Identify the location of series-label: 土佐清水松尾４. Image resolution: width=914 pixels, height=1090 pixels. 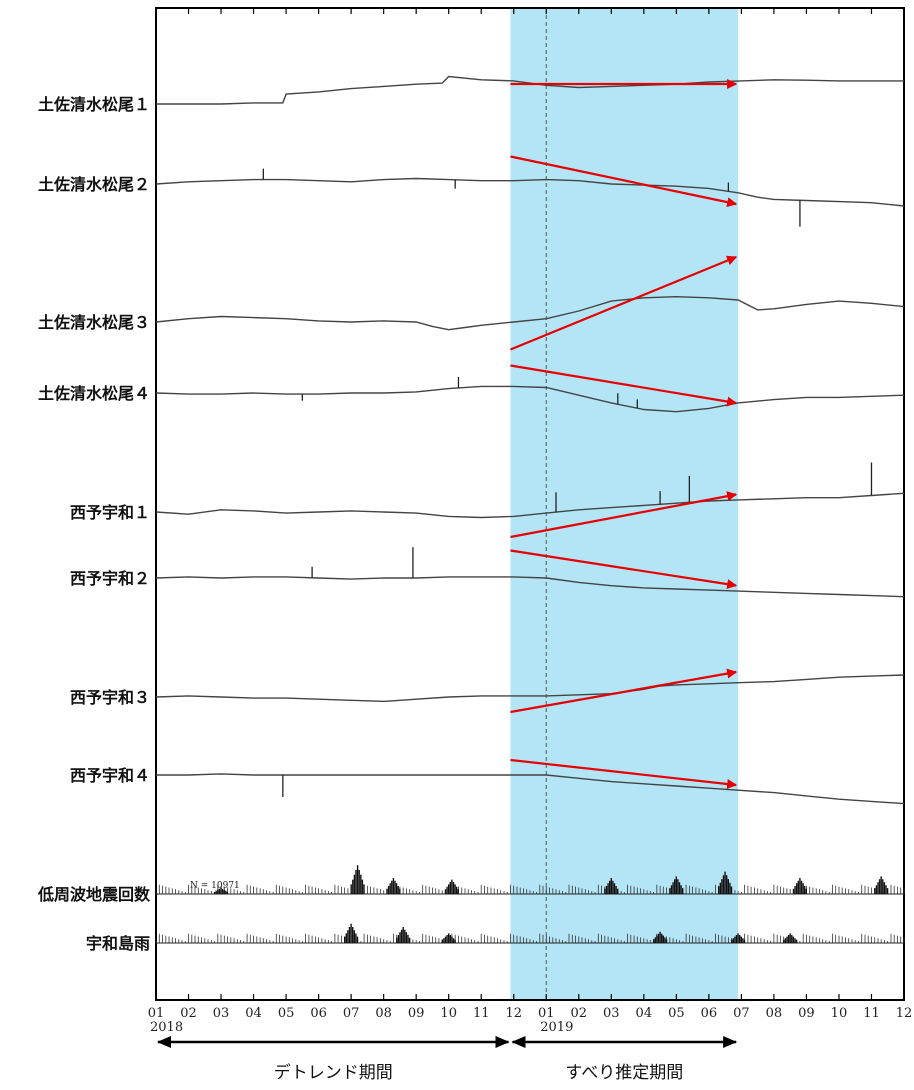
(94, 393).